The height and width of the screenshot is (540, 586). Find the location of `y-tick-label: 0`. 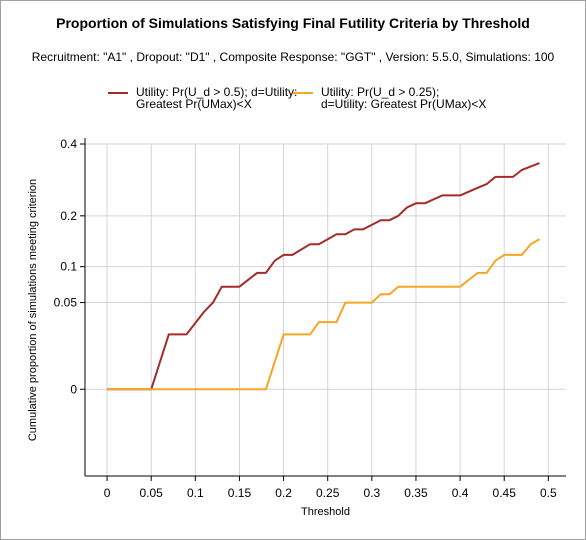

y-tick-label: 0 is located at coordinates (73, 389).